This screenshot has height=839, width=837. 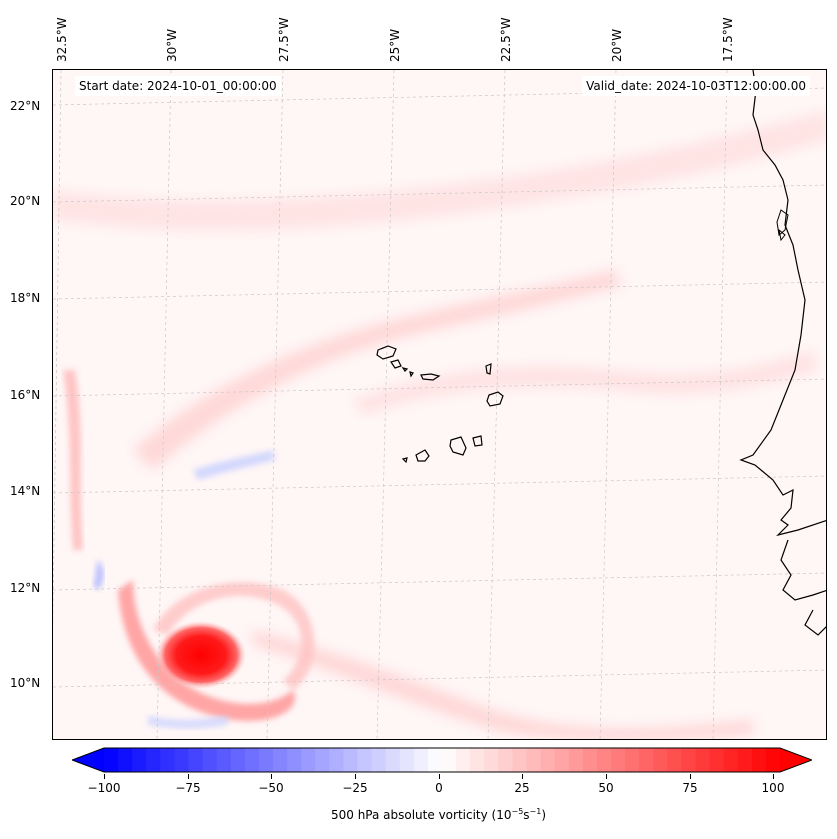 I want to click on cb-tick-8: 100, so click(x=773, y=788).